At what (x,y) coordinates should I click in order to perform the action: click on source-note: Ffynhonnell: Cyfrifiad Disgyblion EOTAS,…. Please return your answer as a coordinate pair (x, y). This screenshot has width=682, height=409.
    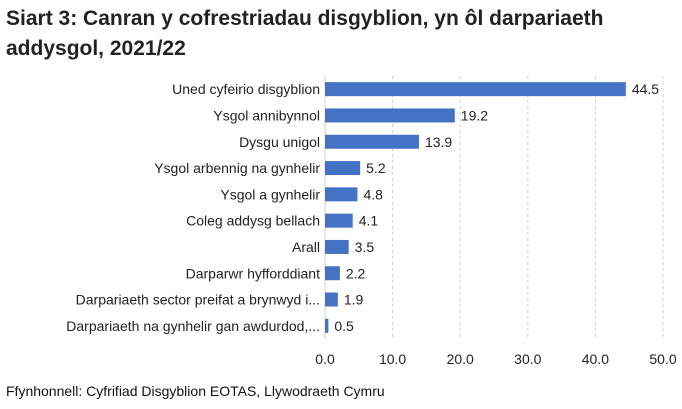
    Looking at the image, I should click on (195, 391).